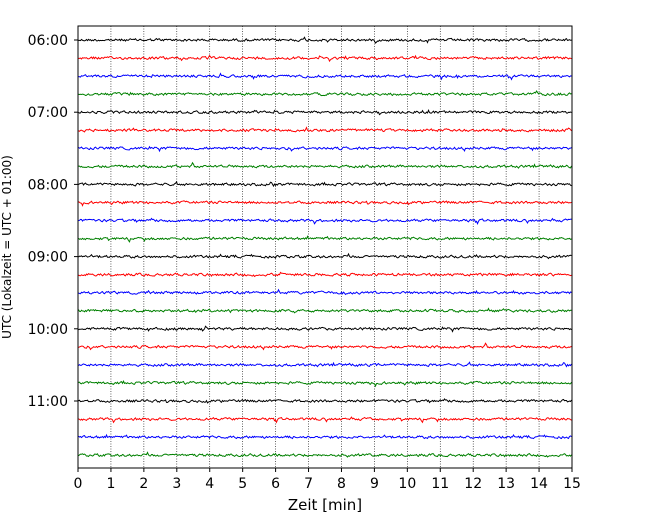  I want to click on x-tick-label: 4, so click(209, 484).